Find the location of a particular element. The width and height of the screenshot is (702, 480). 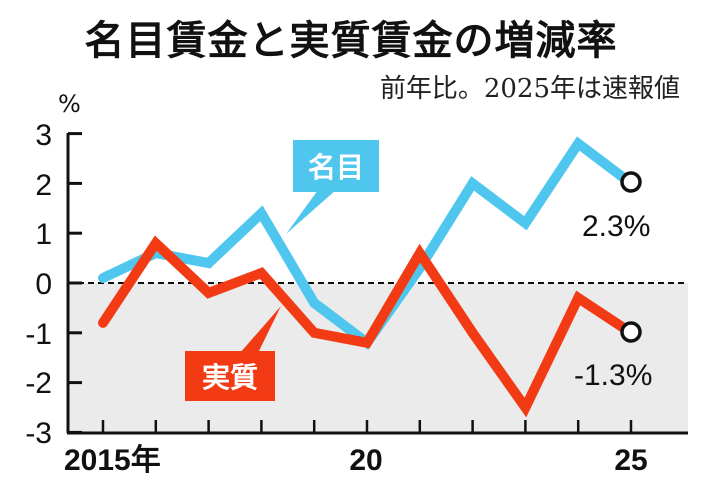

y-tick-label: -2 is located at coordinates (38, 383).